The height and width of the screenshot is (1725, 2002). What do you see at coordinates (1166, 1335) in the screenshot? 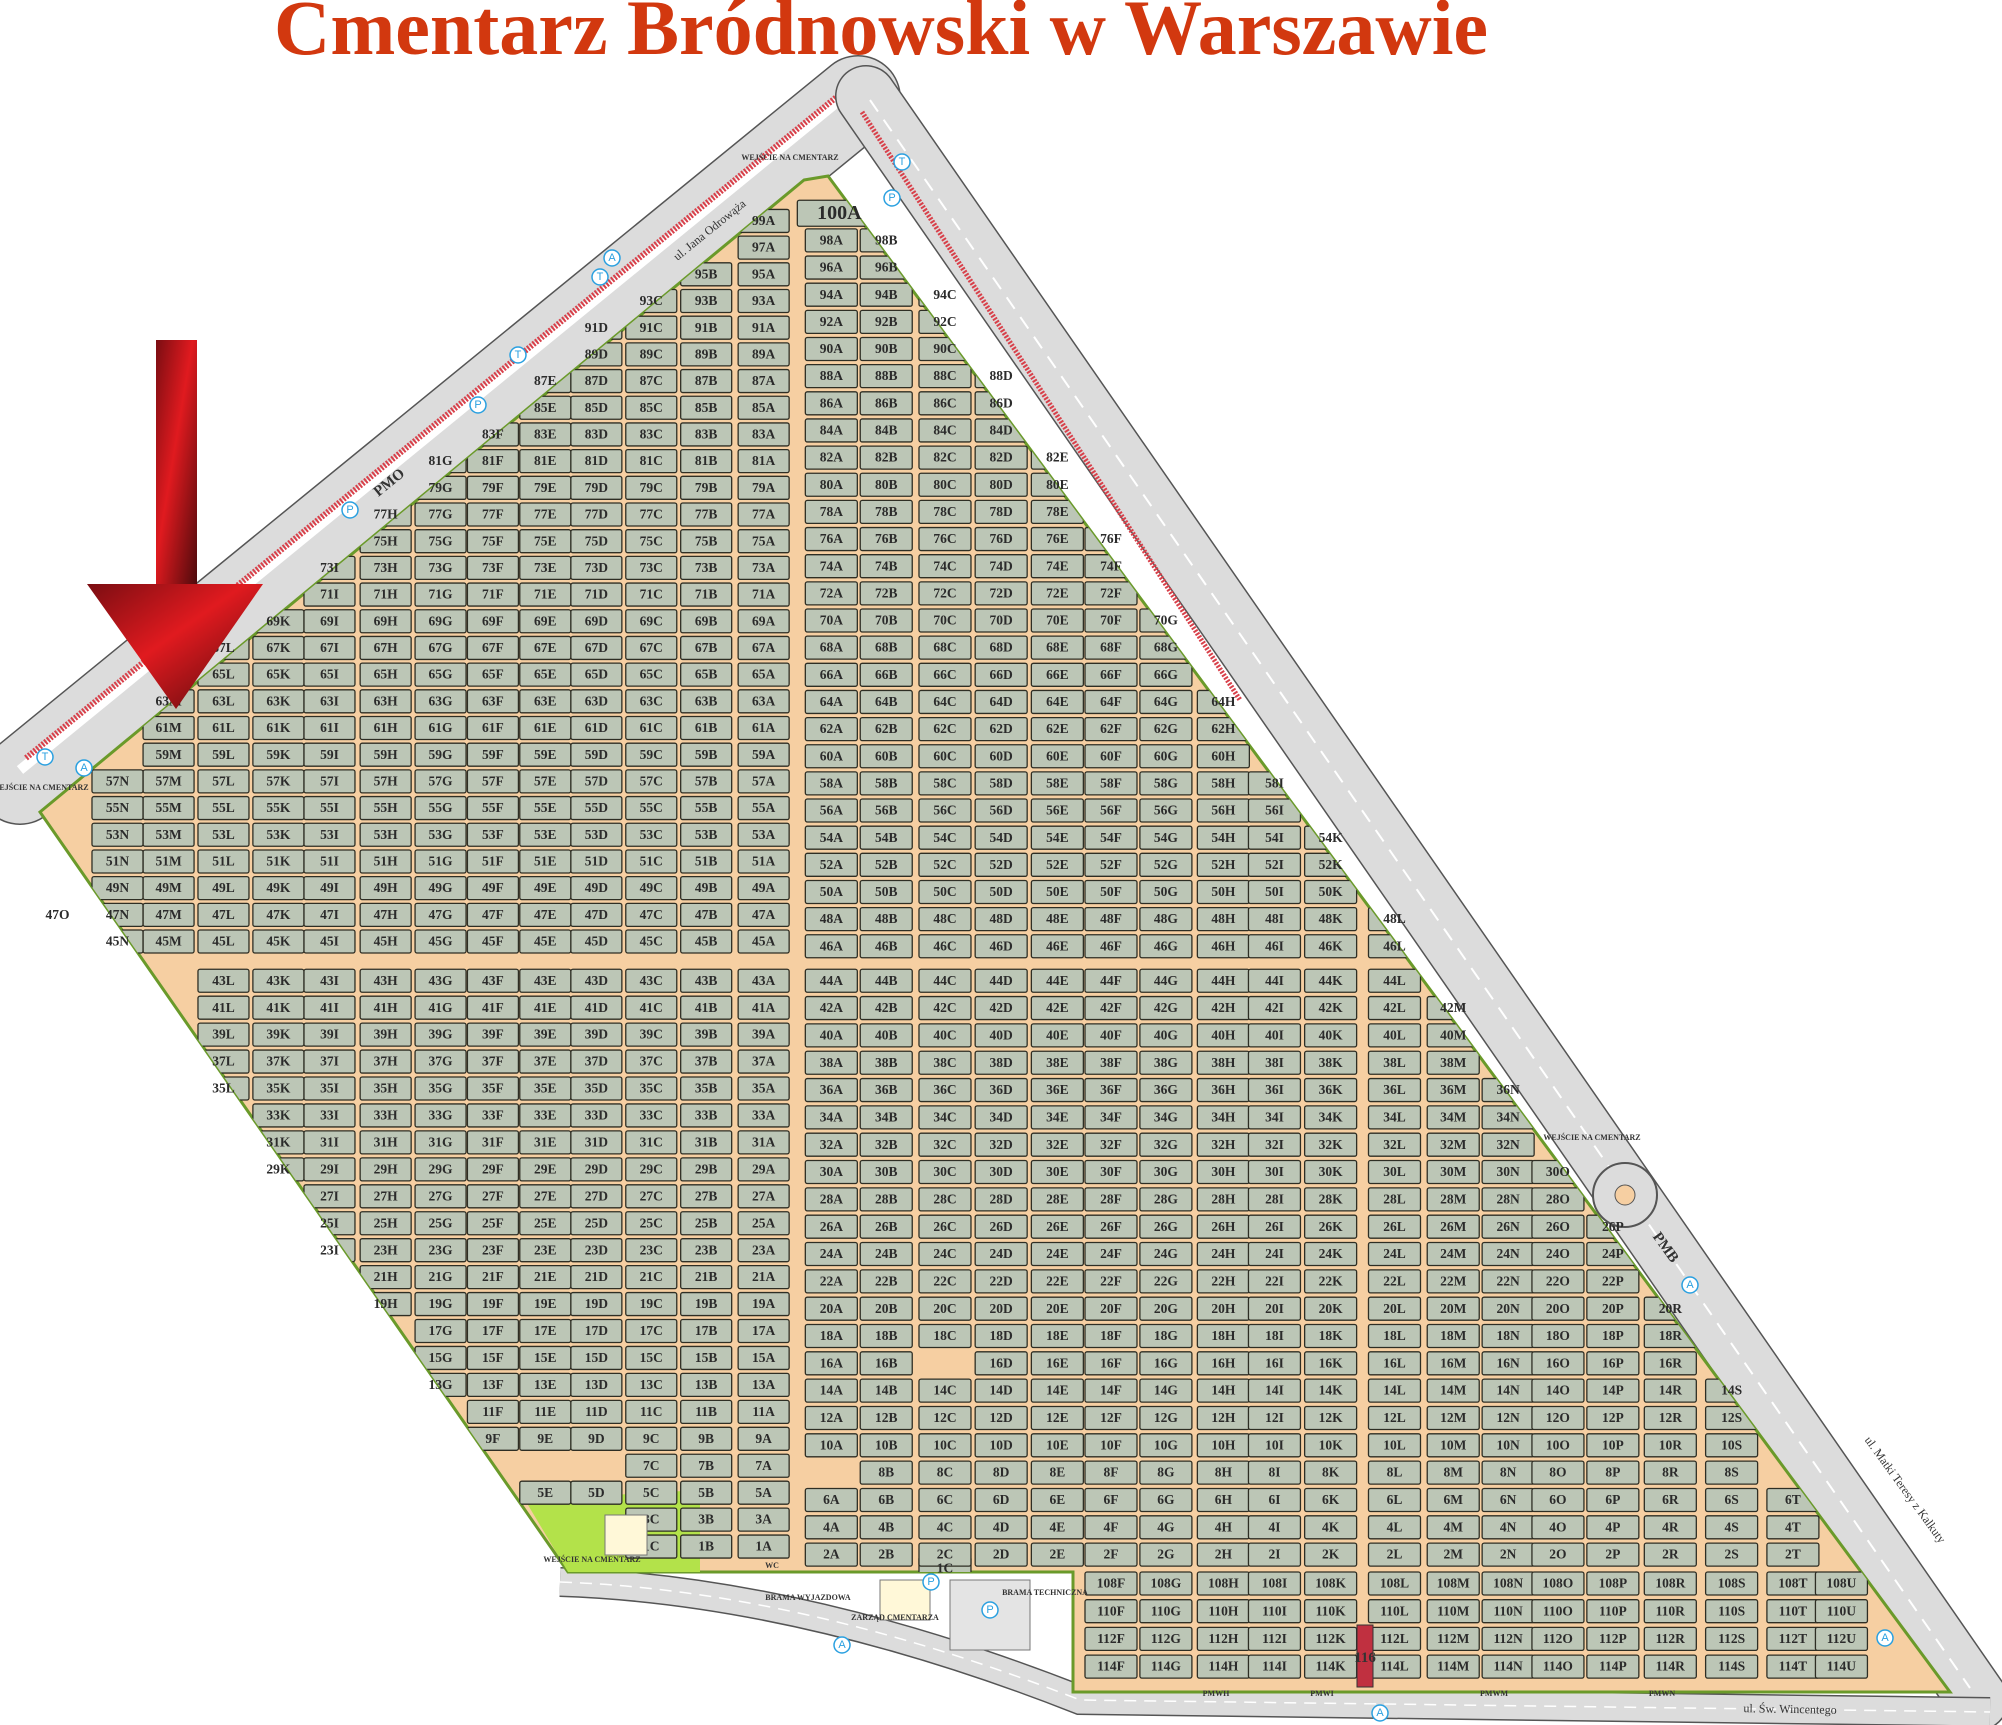
I see `section-label: 18G` at bounding box center [1166, 1335].